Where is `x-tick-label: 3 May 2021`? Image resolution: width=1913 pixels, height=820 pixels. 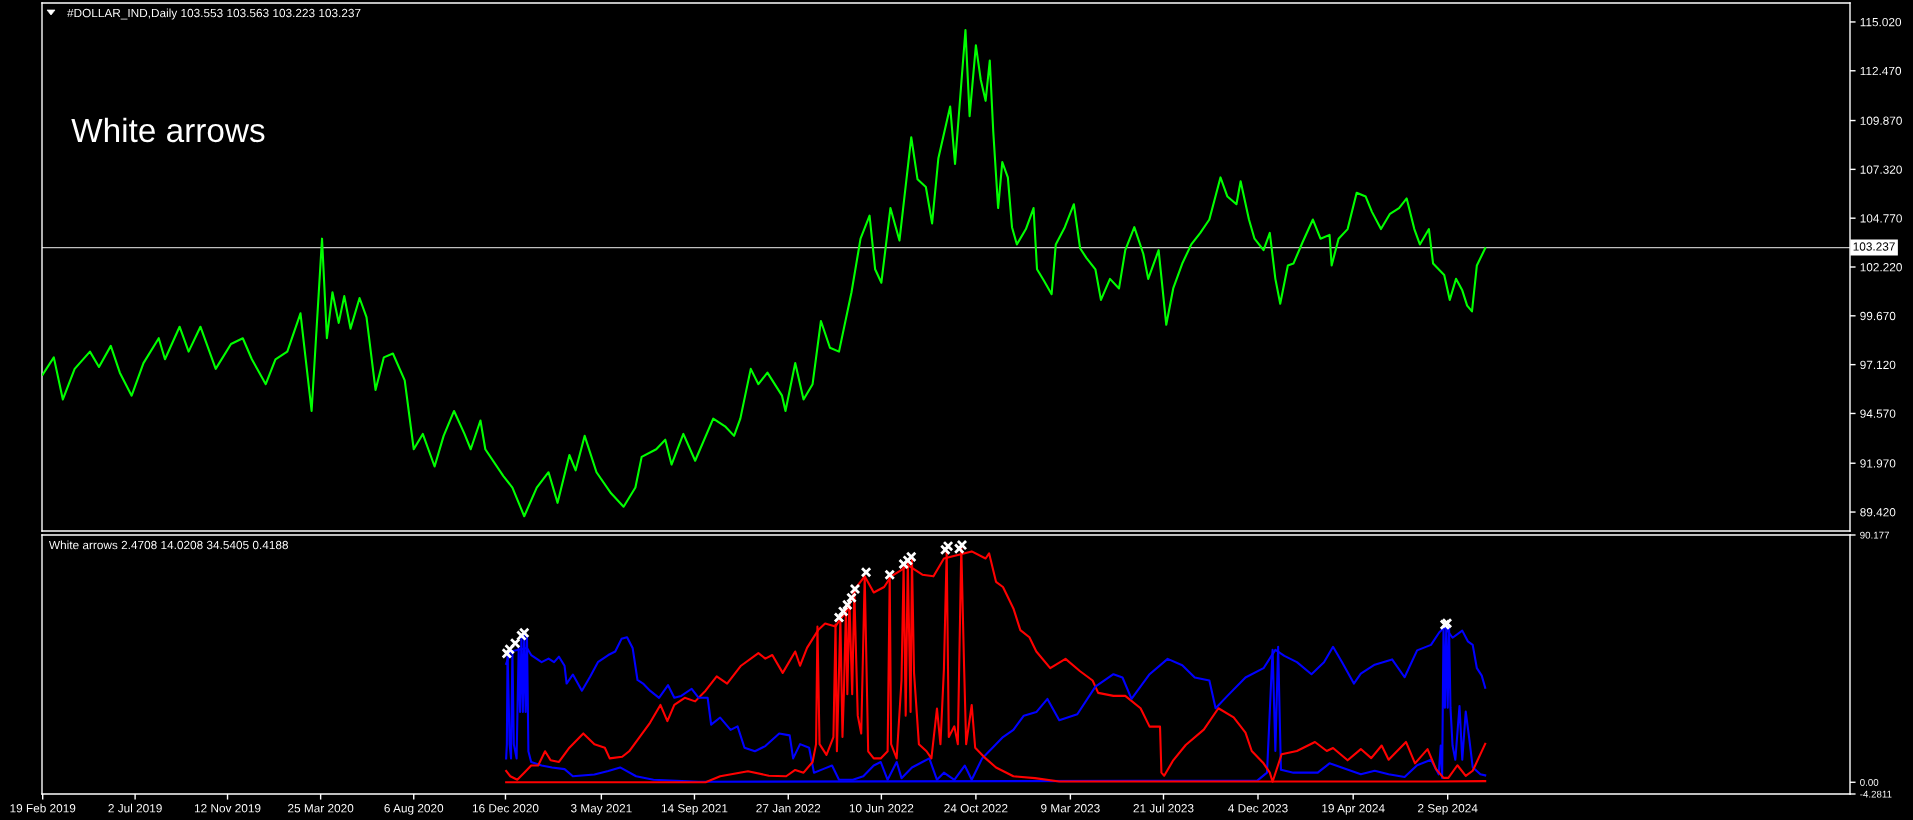
x-tick-label: 3 May 2021 is located at coordinates (601, 809).